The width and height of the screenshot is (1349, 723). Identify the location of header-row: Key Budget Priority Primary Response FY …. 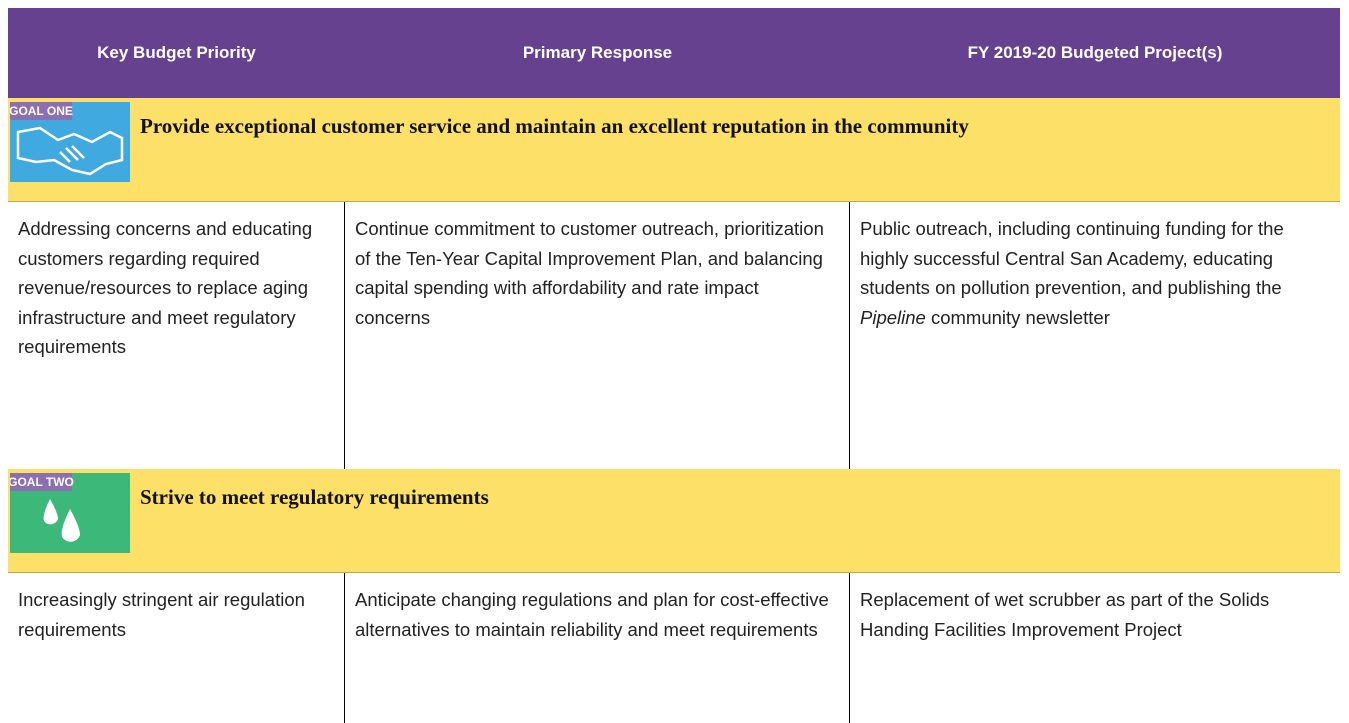
(674, 53).